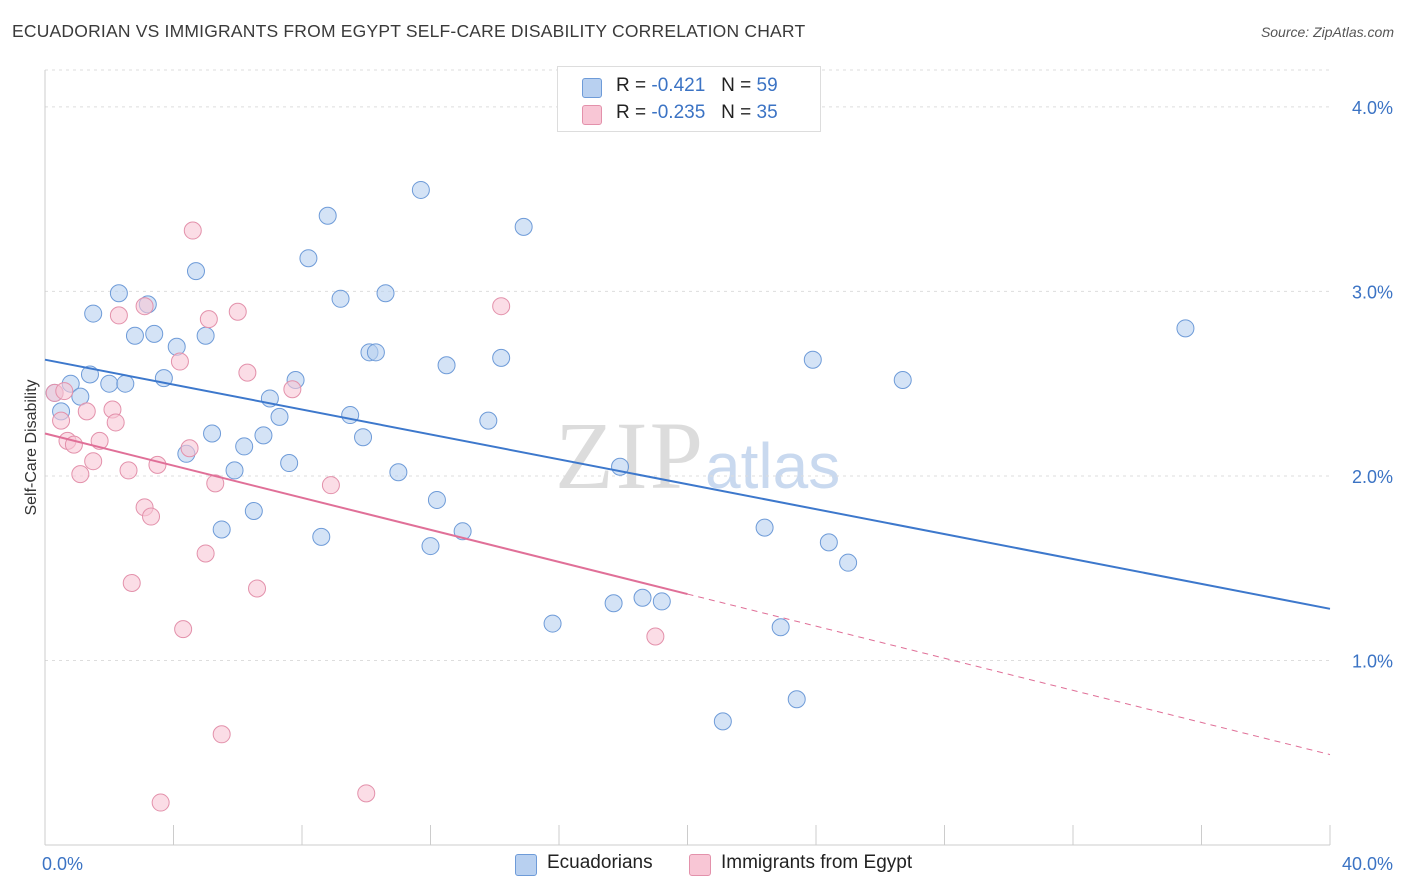 This screenshot has width=1406, height=892. I want to click on y-axis-title: Self-Care Disability, so click(31, 447).